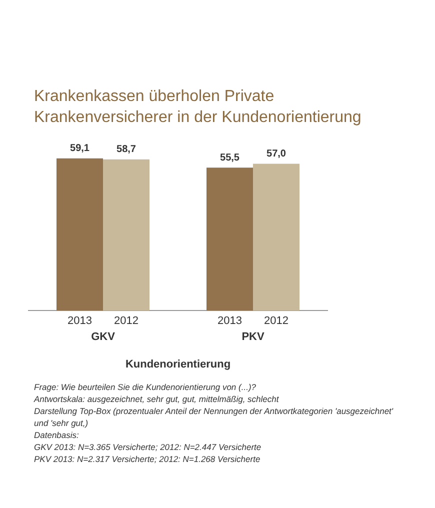  I want to click on text: Antwortskala: ausgezeichnet, sehr gut, gut, mittelmäßig, schlecht, so click(157, 399).